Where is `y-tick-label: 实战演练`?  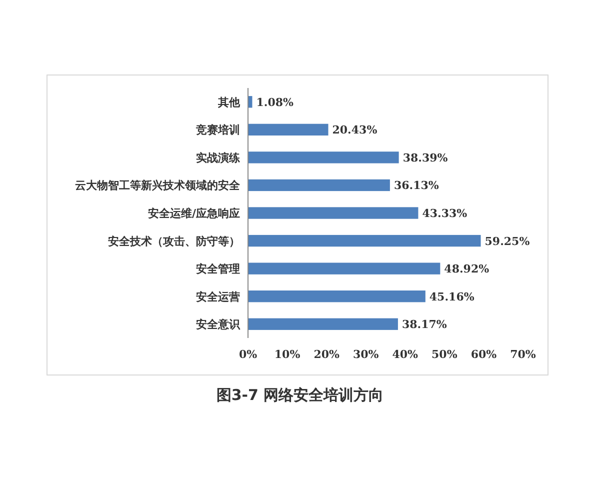
y-tick-label: 实战演练 is located at coordinates (218, 157).